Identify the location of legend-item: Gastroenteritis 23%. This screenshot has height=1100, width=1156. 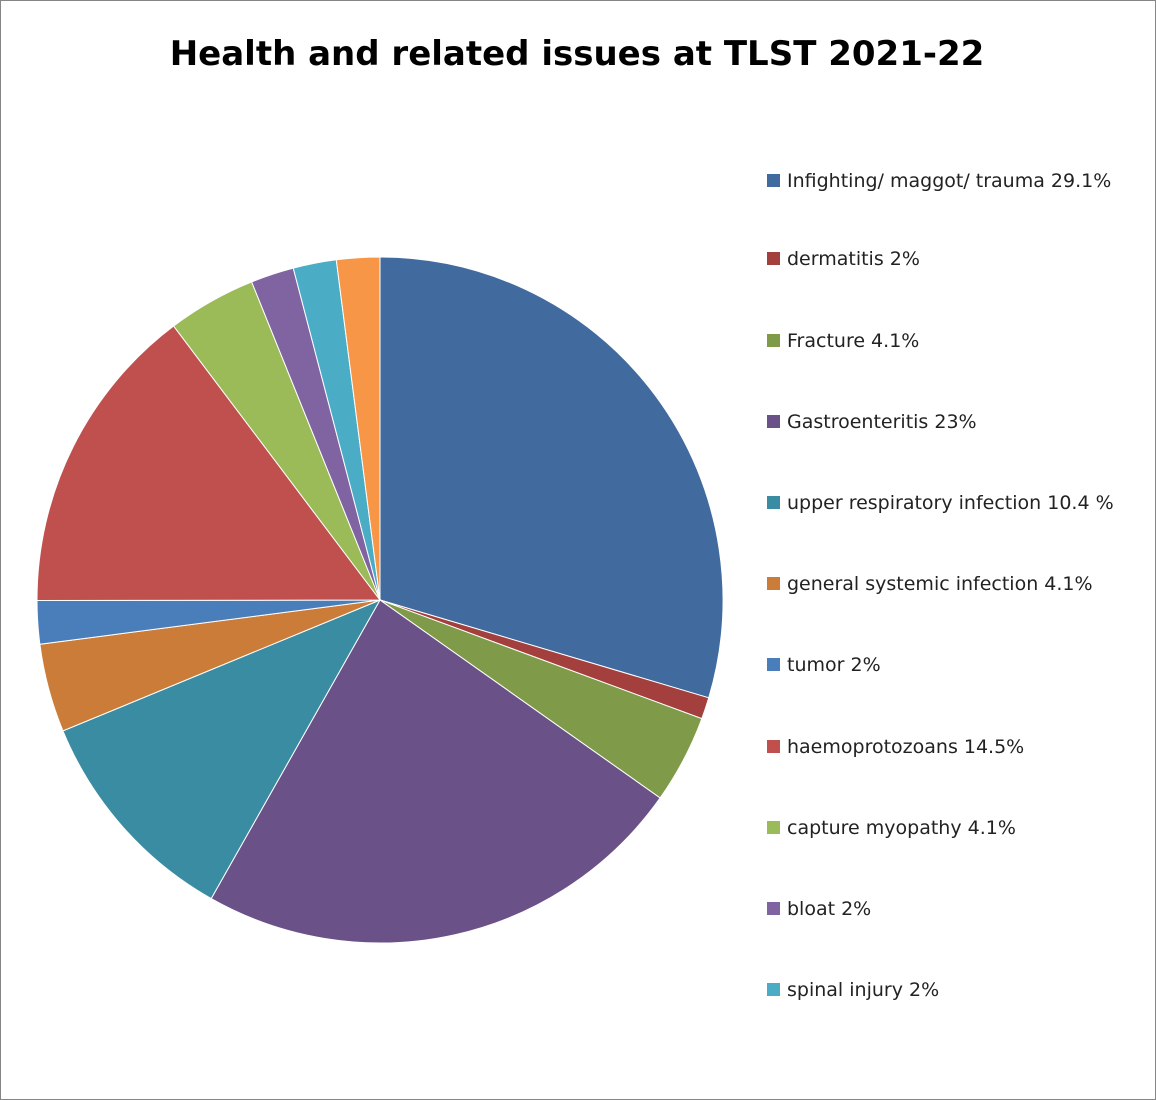
(959, 422).